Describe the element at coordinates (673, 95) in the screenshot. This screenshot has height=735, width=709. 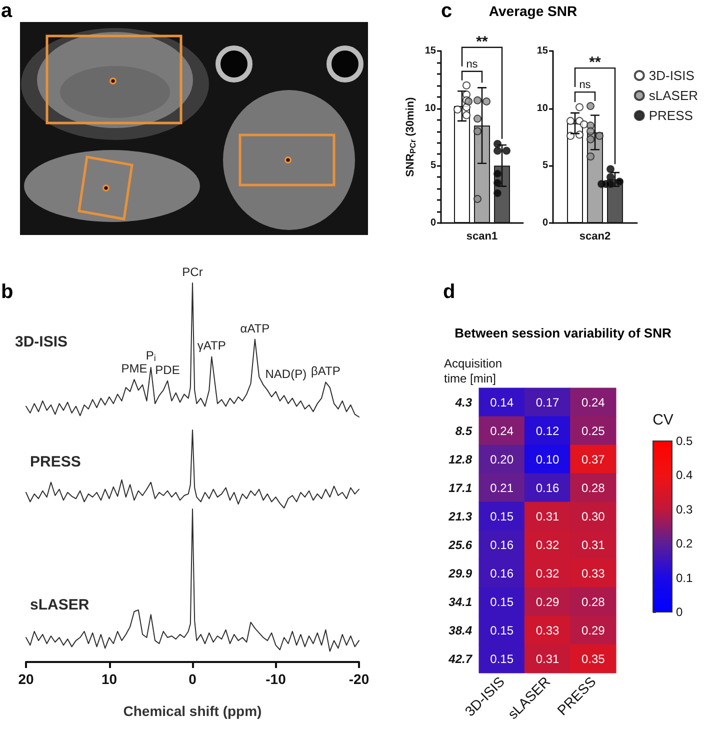
I see `legend-label: sLASER` at that location.